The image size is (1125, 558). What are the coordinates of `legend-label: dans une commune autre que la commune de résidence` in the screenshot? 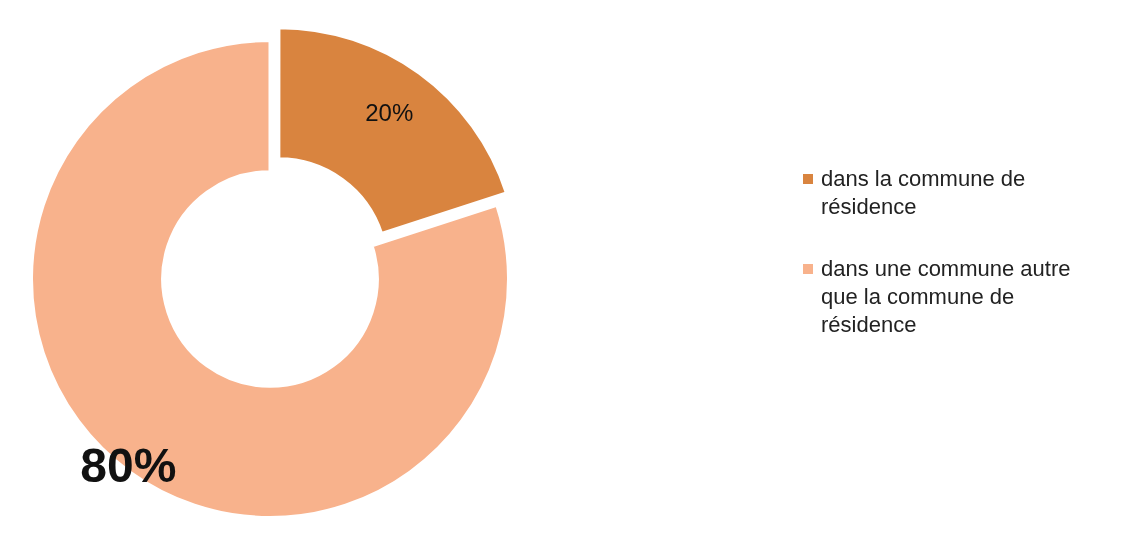 It's located at (946, 297).